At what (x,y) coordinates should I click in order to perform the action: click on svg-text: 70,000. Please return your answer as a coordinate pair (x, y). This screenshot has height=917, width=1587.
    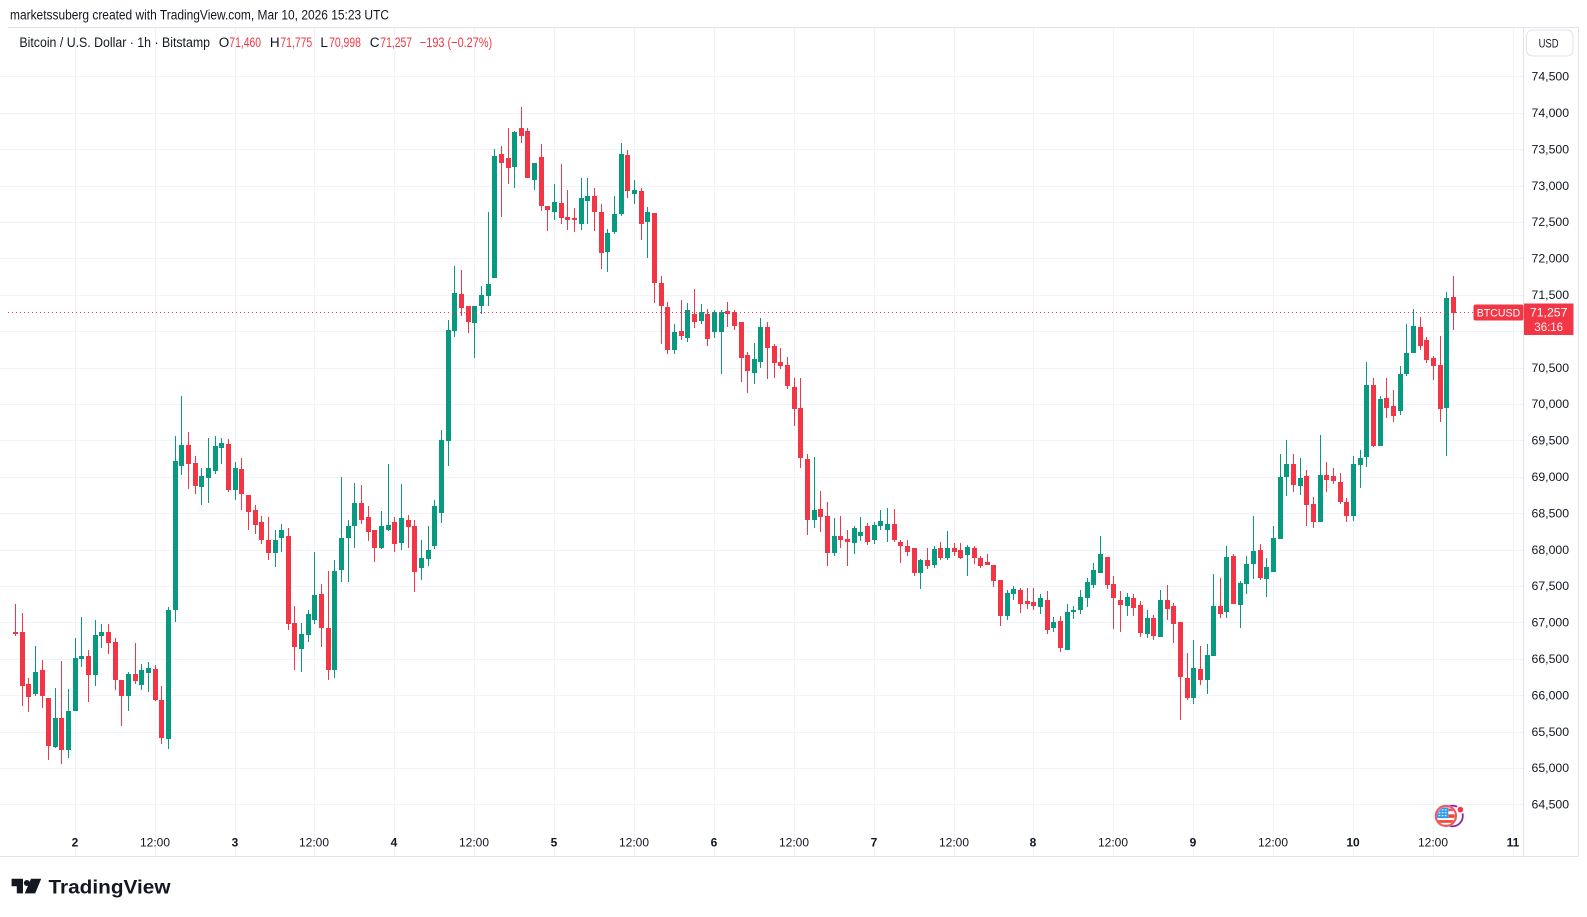
    Looking at the image, I should click on (1551, 404).